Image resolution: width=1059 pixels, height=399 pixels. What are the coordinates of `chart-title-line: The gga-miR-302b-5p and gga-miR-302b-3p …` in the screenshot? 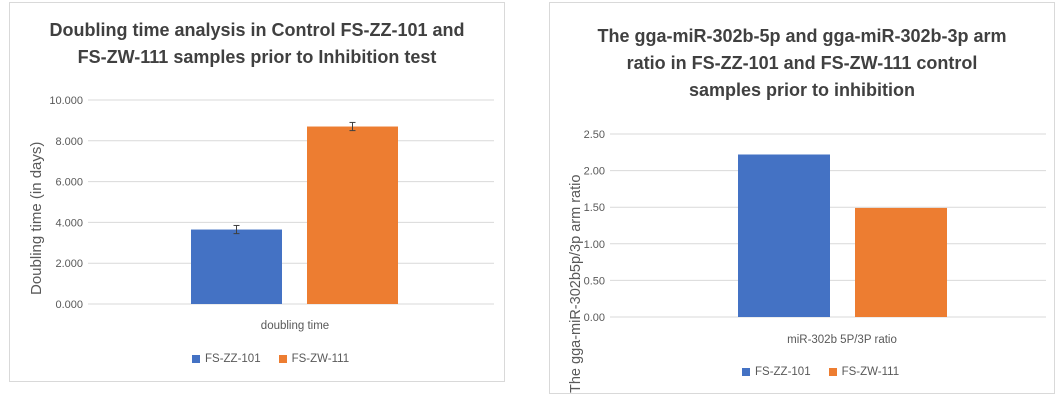 It's located at (802, 36).